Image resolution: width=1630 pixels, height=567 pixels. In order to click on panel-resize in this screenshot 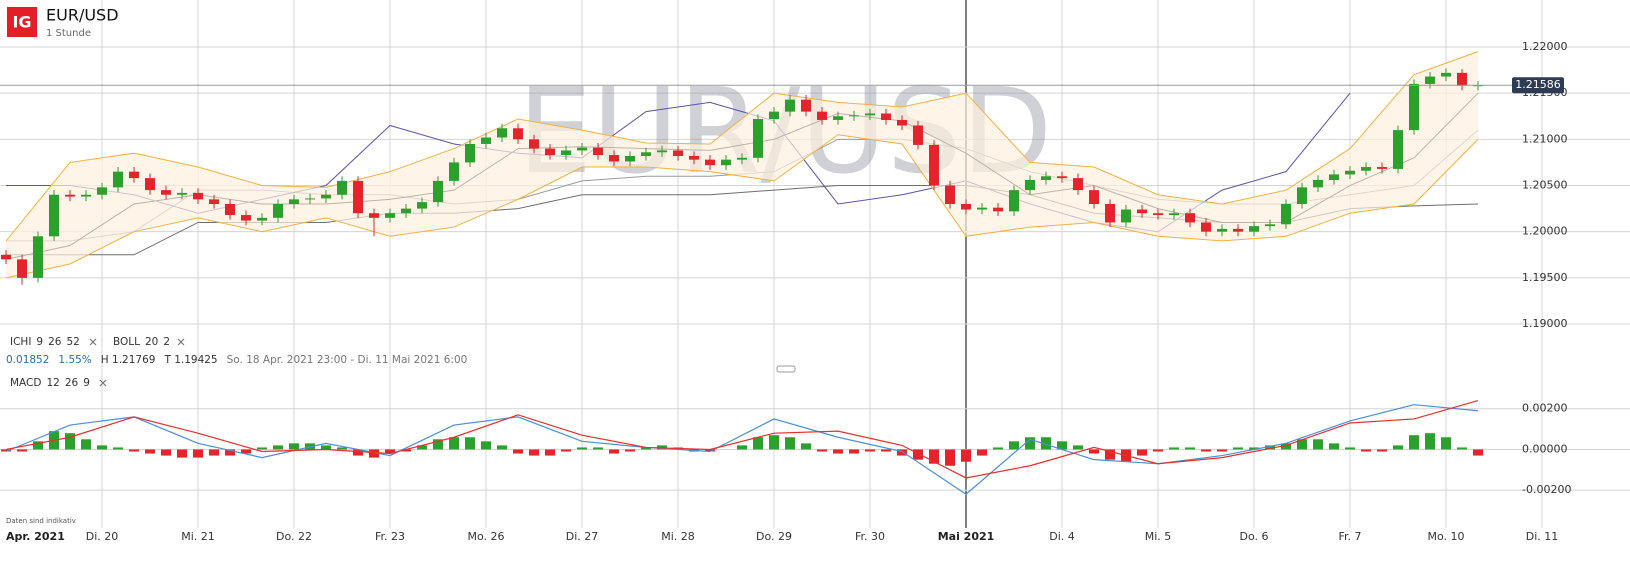, I will do `click(786, 369)`.